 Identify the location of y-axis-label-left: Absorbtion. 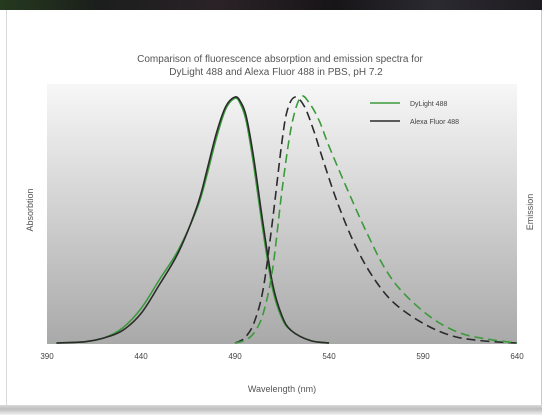
(30, 209).